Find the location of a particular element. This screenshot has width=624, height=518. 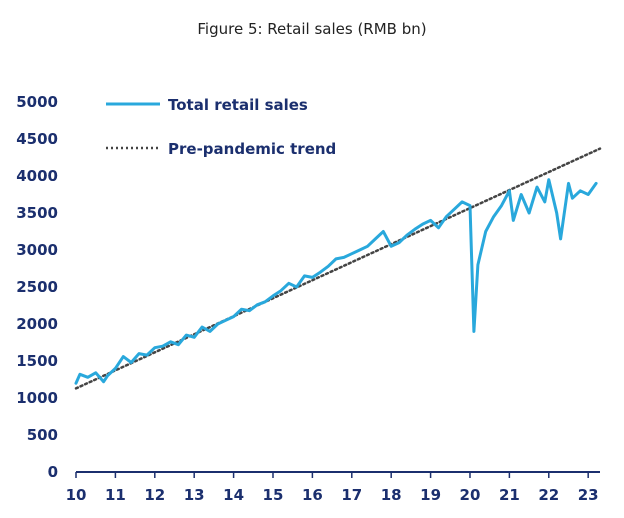

x-tick-label: 14 is located at coordinates (233, 495).